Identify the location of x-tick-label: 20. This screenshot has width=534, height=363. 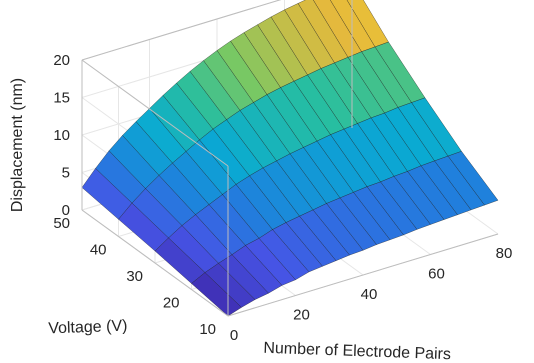
(301, 315).